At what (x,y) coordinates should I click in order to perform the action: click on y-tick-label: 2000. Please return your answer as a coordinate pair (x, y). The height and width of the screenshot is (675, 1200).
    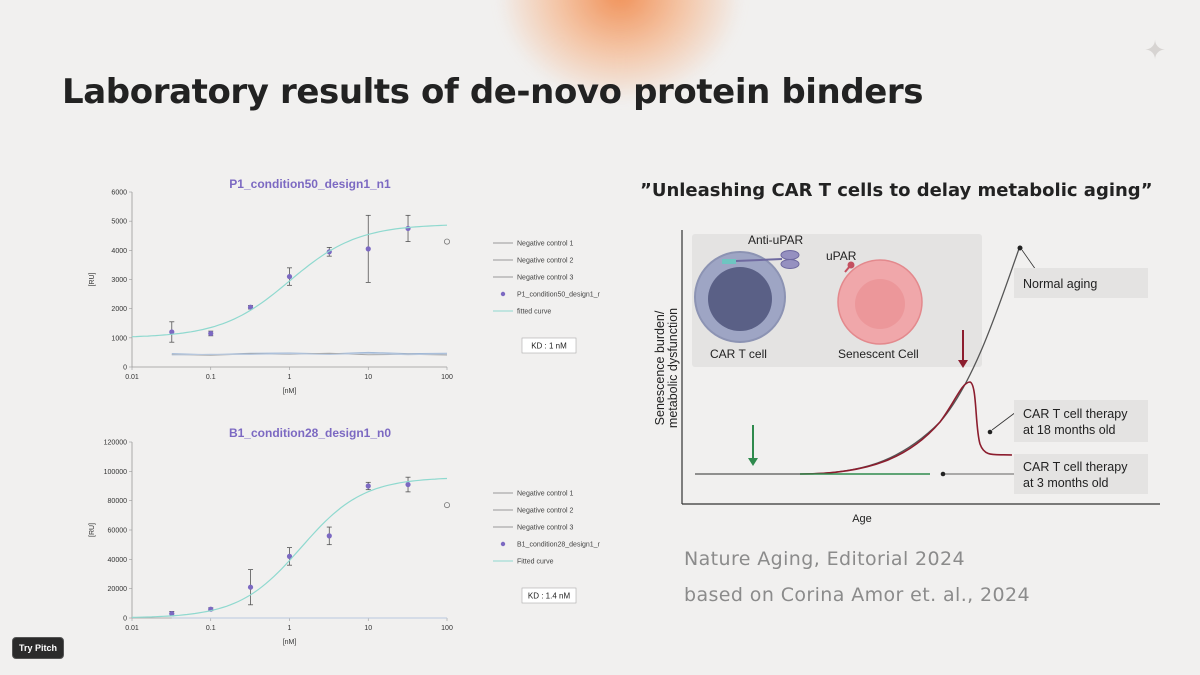
    Looking at the image, I should click on (119, 309).